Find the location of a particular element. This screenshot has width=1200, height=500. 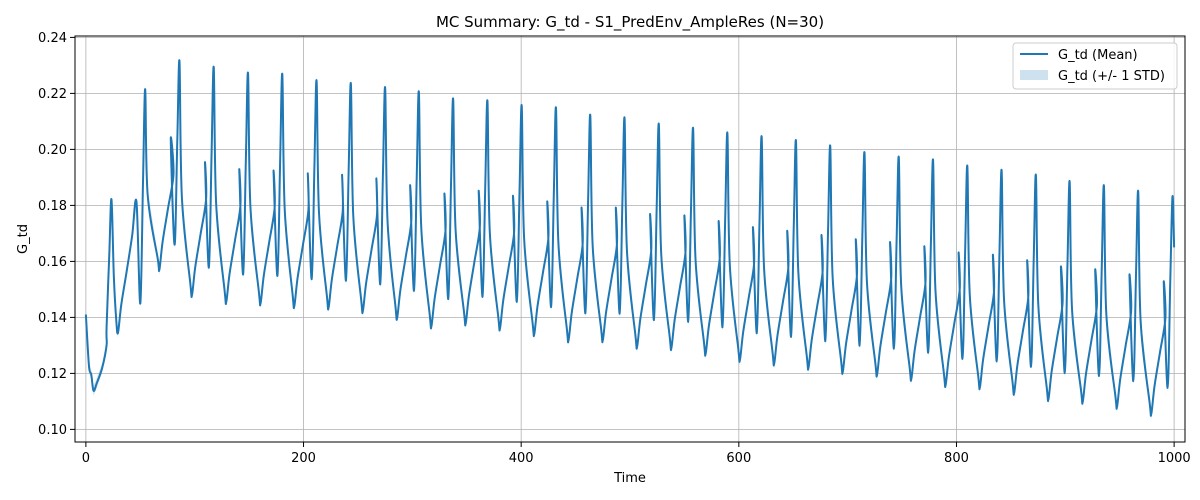

legend: G_td (Mean) G_td (+/- 1 STD) is located at coordinates (1095, 66).